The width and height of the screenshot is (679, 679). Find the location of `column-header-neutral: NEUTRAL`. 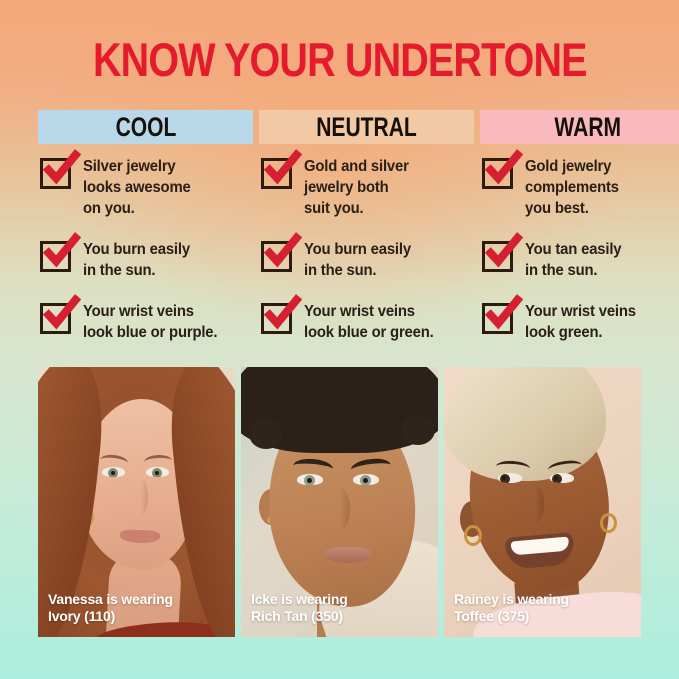

column-header-neutral: NEUTRAL is located at coordinates (366, 127).